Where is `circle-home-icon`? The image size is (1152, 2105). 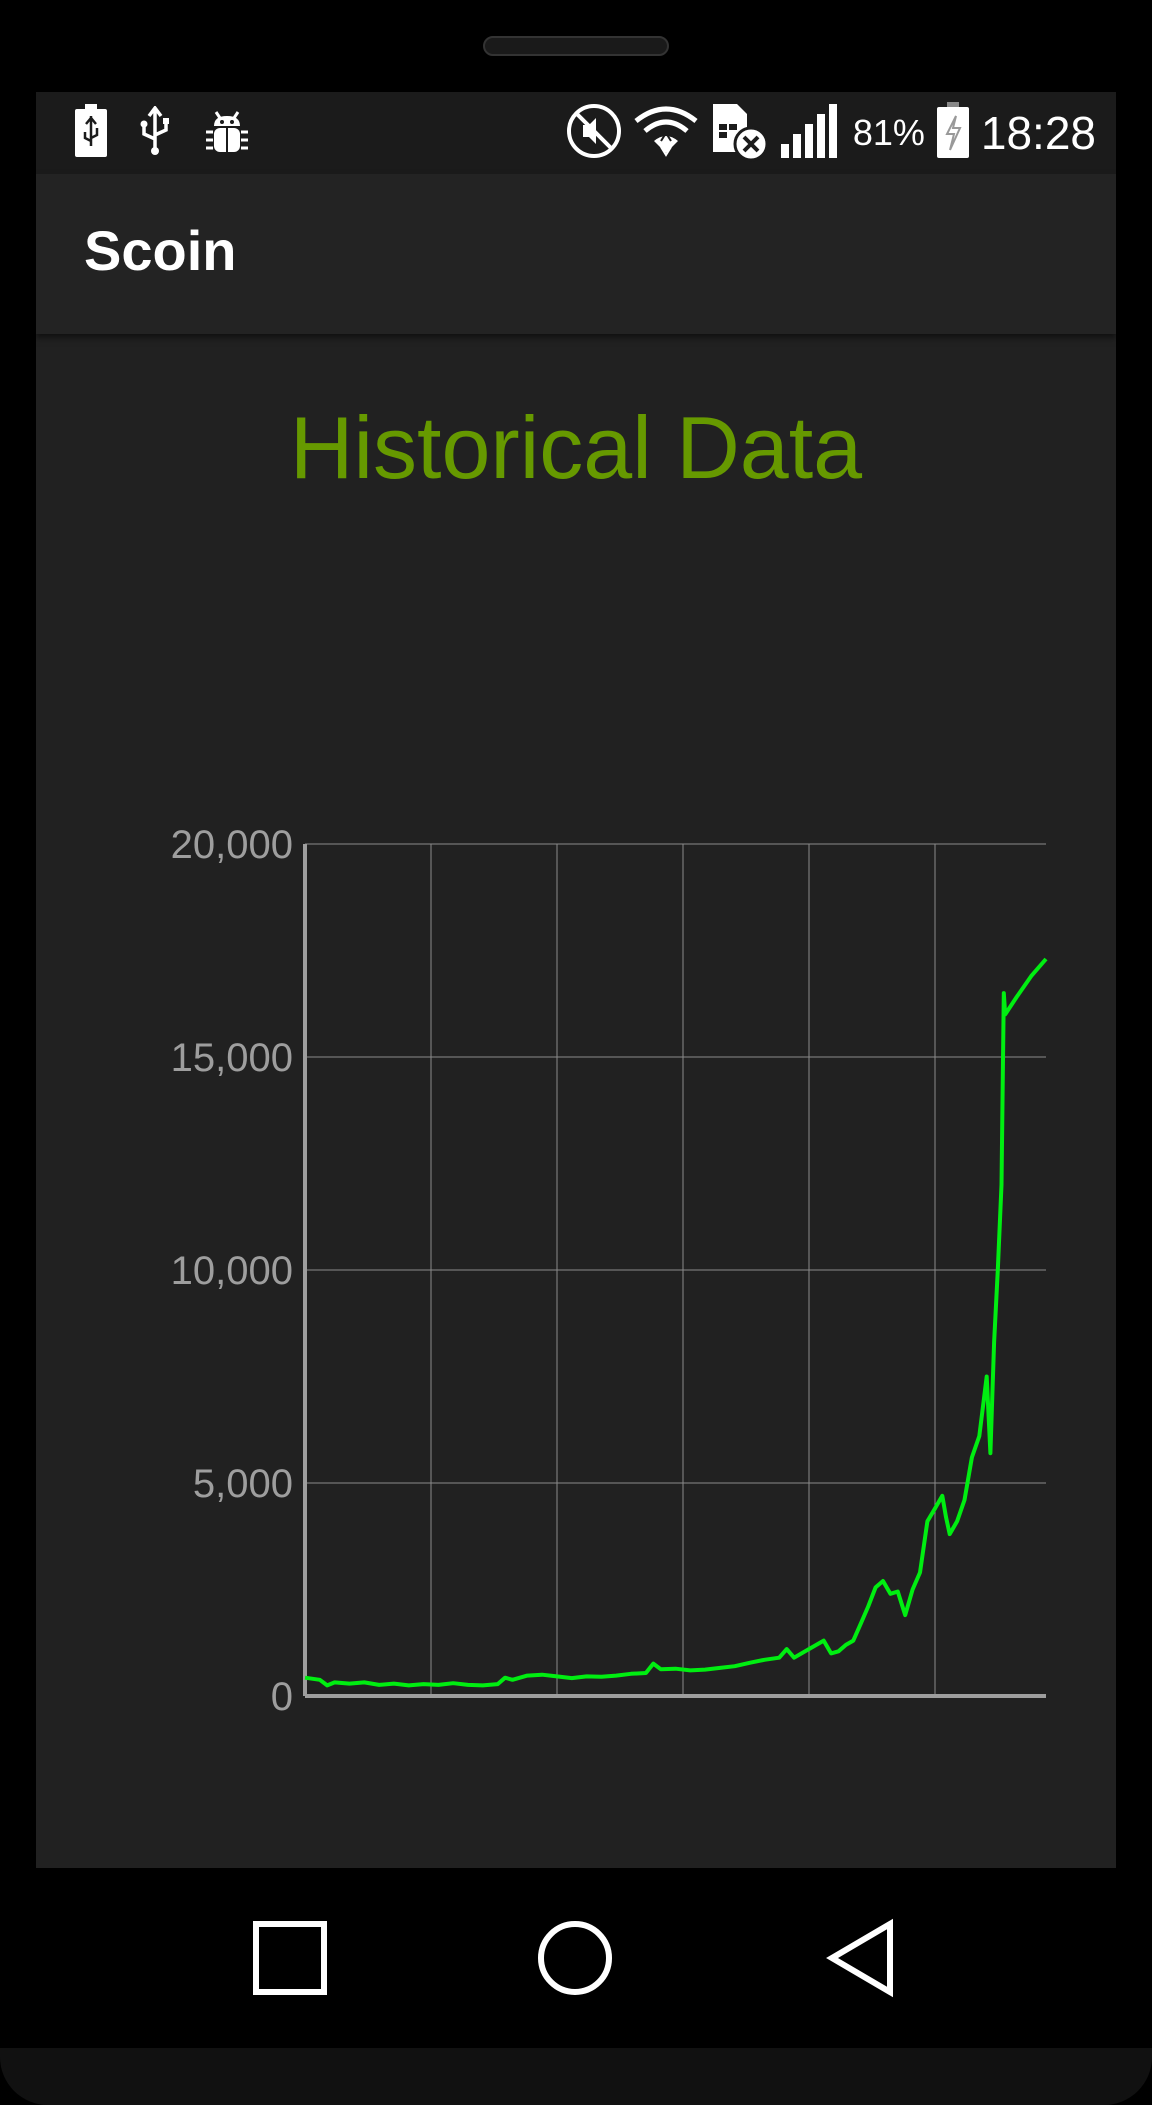
circle-home-icon is located at coordinates (575, 1958).